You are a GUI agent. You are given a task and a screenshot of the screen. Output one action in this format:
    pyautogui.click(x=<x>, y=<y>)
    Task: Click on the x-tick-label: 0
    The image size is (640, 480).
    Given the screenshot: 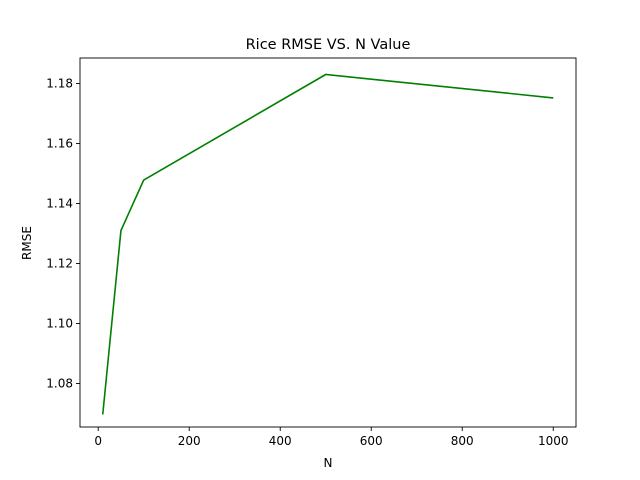 What is the action you would take?
    pyautogui.click(x=98, y=441)
    